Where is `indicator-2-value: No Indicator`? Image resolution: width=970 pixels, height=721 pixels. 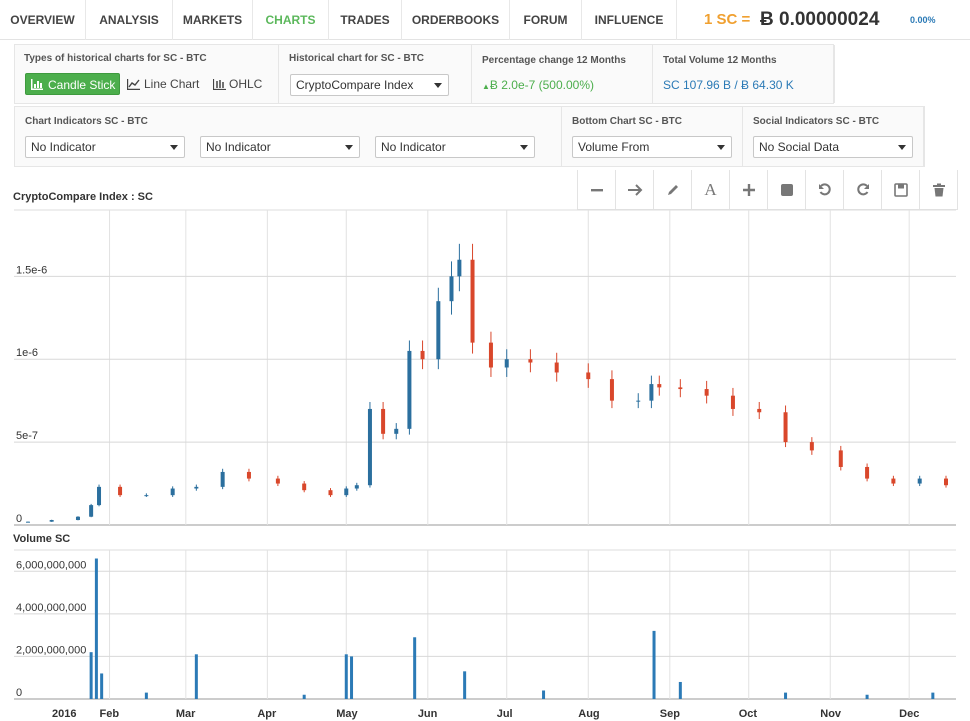 indicator-2-value: No Indicator is located at coordinates (238, 147).